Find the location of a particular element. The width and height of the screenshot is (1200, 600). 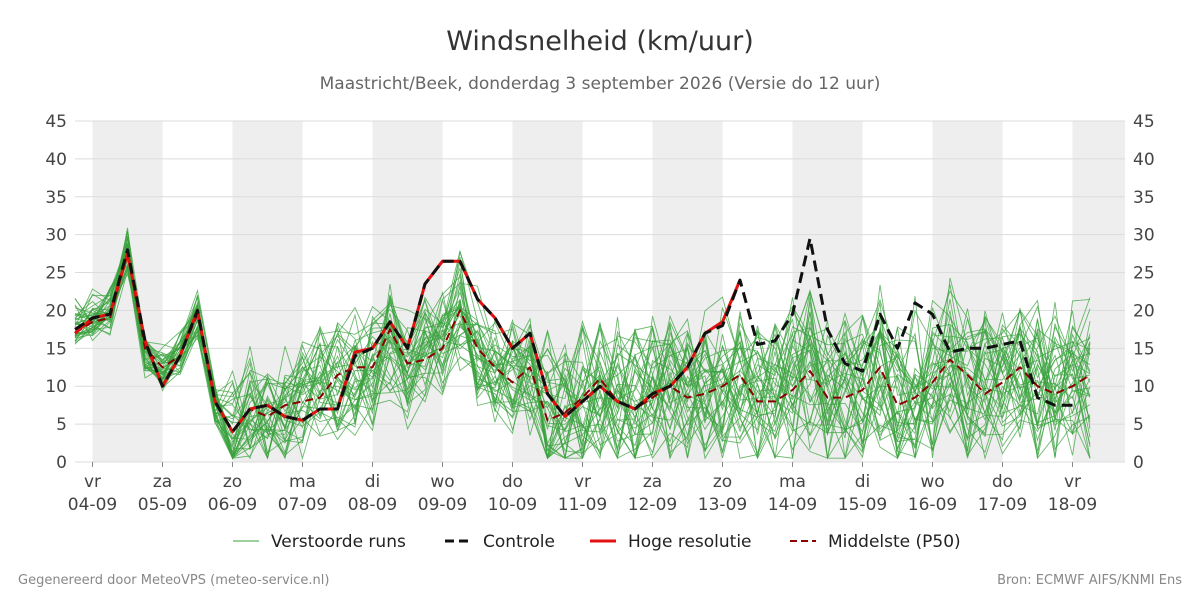

y-tick-label-right: 15 is located at coordinates (1144, 349).